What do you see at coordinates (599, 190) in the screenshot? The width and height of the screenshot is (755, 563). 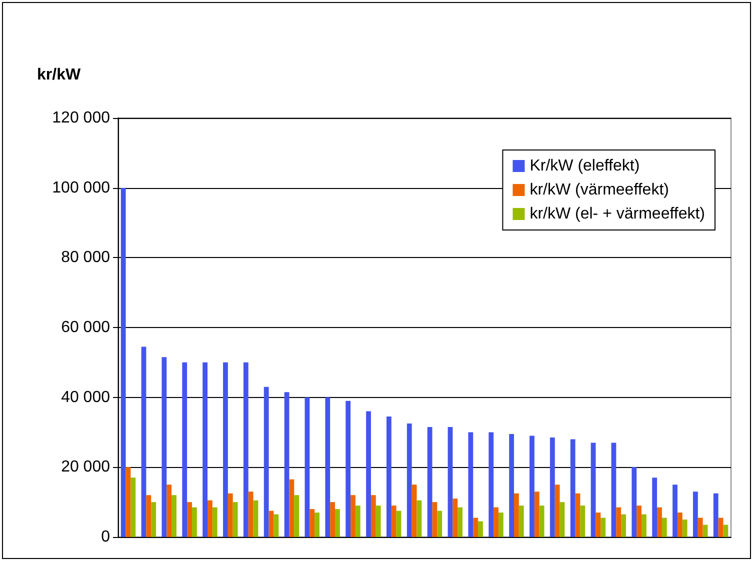 I see `legend-label: kr/kW (värmeeffekt)` at bounding box center [599, 190].